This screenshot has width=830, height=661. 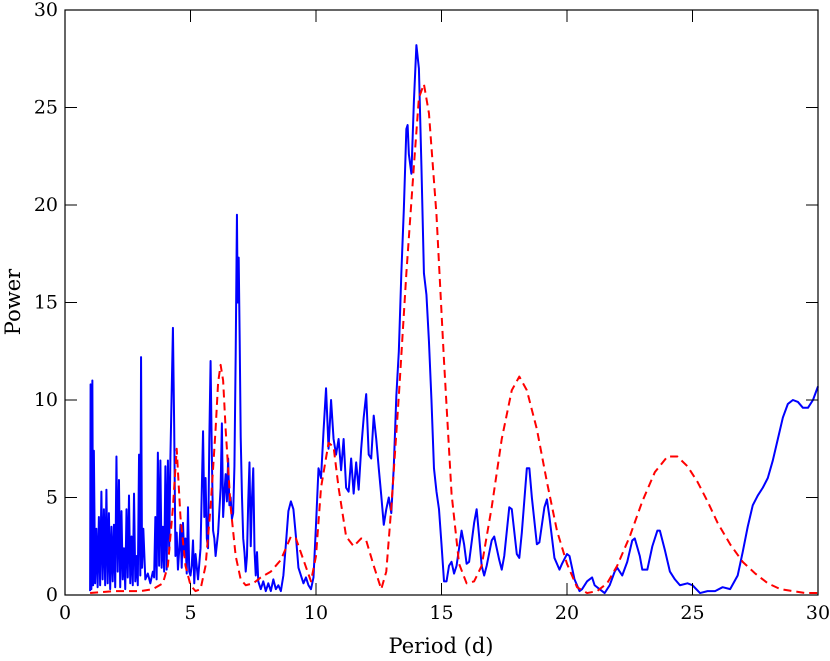 What do you see at coordinates (46, 108) in the screenshot?
I see `y-tick-label: 25` at bounding box center [46, 108].